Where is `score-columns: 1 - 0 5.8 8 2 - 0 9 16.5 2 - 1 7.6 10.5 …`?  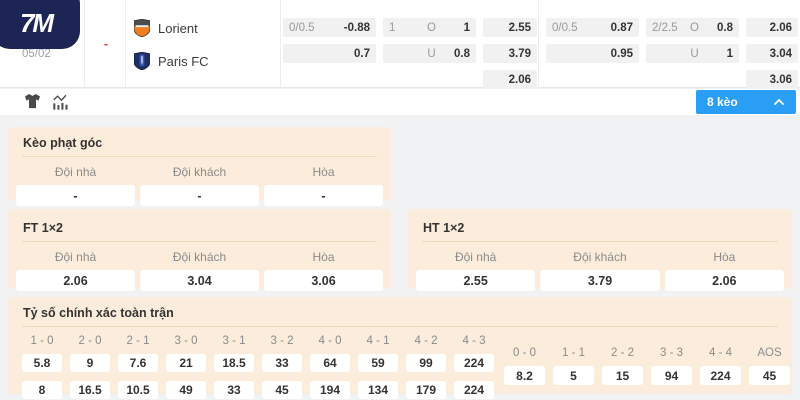
score-columns: 1 - 0 5.8 8 2 - 0 9 16.5 2 - 1 7.6 10.5 … is located at coordinates (258, 367).